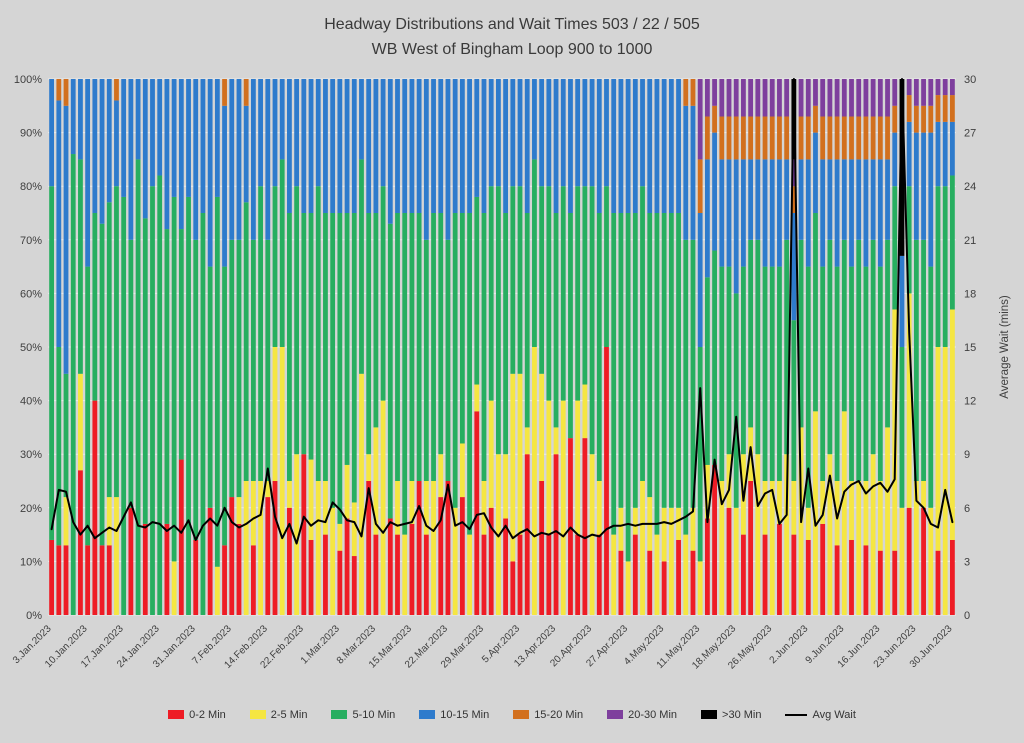  What do you see at coordinates (967, 455) in the screenshot?
I see `svg-text: 9` at bounding box center [967, 455].